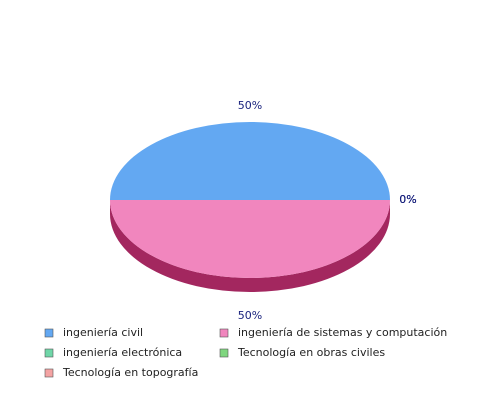 The image size is (500, 400). I want to click on legend-item: Tecnología en topografía, so click(121, 372).